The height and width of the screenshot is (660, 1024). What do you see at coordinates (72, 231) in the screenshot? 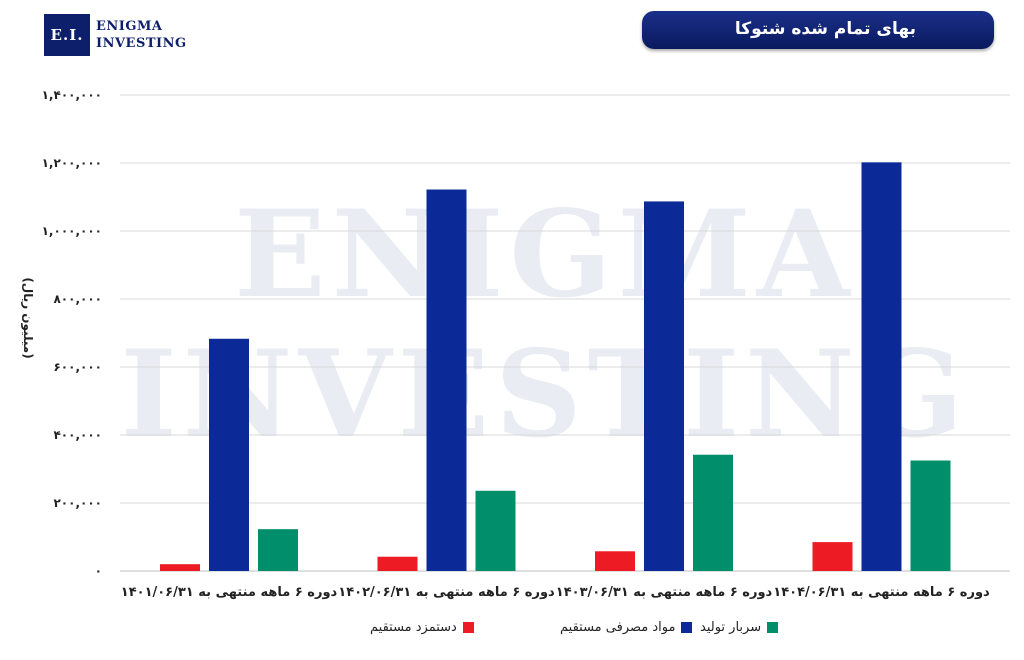
I see `y-tick-label: ۱,۰۰۰,۰۰۰` at bounding box center [72, 231].